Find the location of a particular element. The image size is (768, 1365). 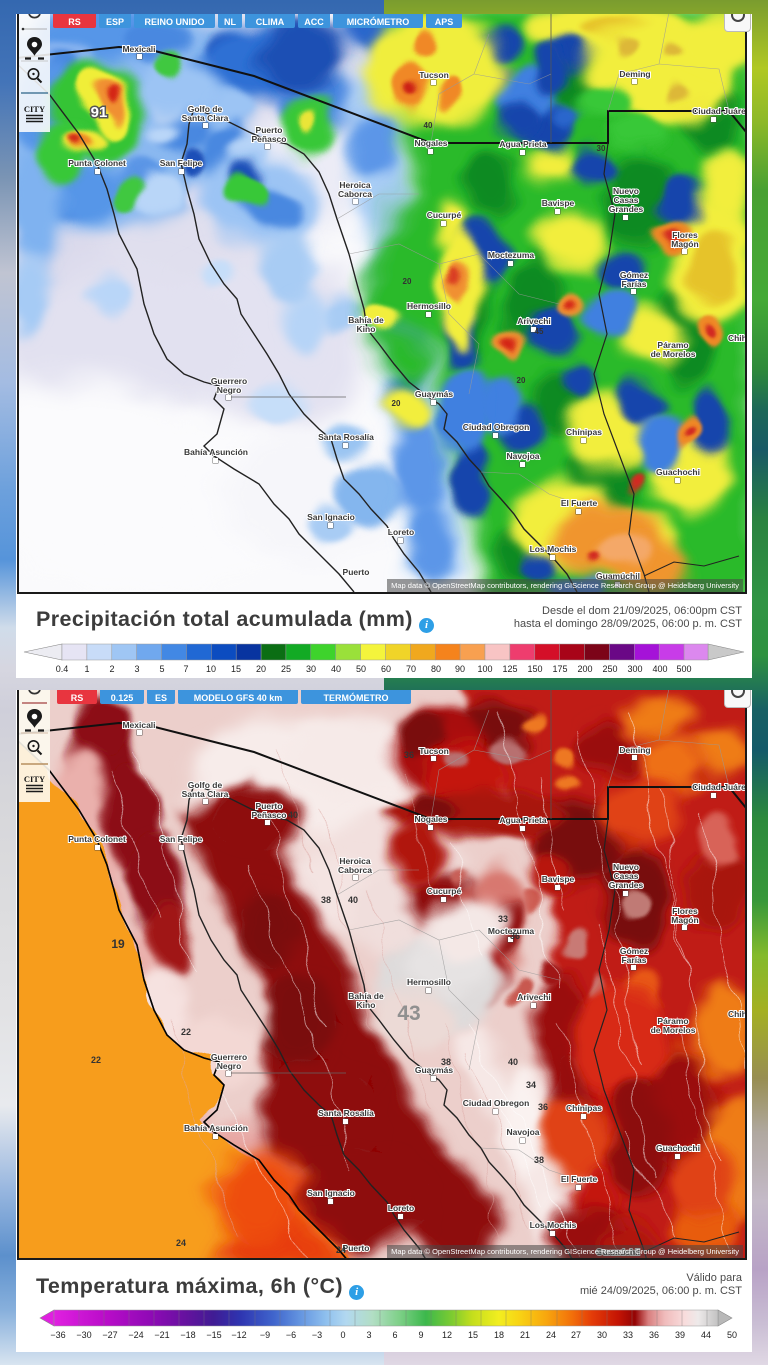

svg-text: −6 is located at coordinates (291, 1335).